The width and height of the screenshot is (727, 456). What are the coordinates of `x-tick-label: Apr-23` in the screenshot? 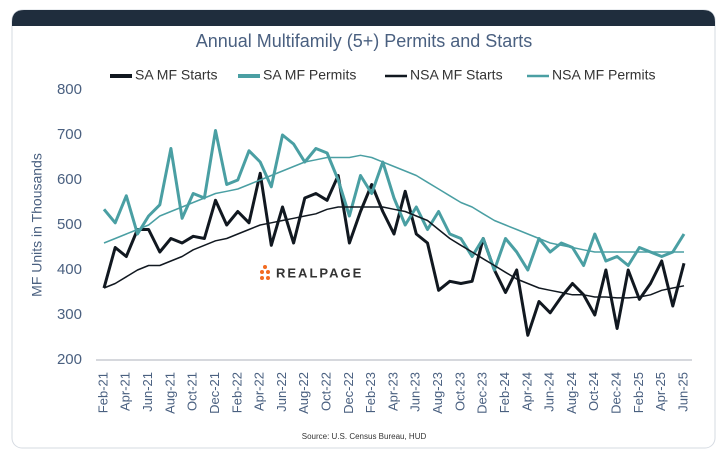 It's located at (392, 391).